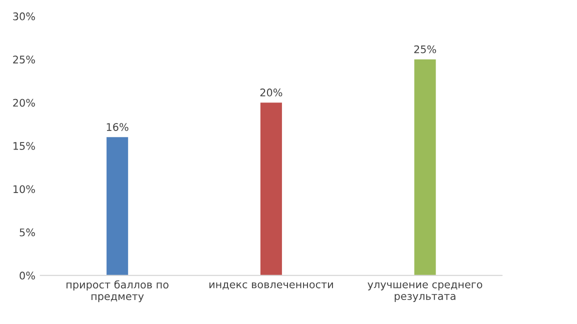  Describe the element at coordinates (425, 292) in the screenshot. I see `x-tick-label: улучшение среднего результата` at that location.